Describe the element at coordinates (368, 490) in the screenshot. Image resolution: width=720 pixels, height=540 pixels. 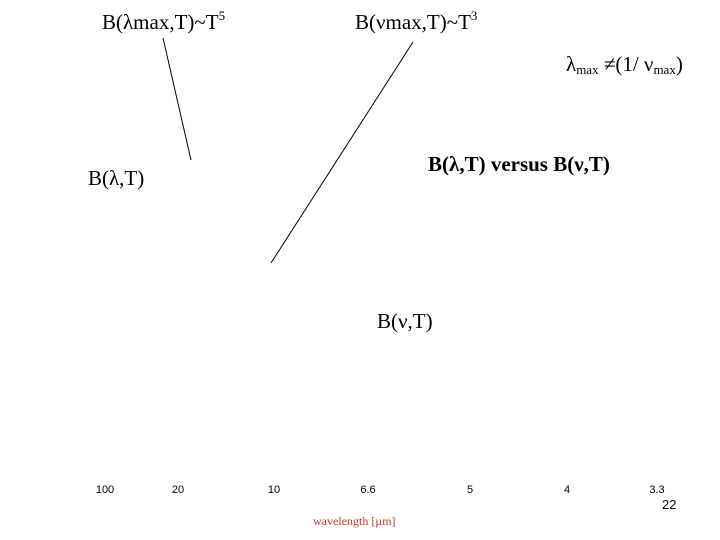
I see `tick-label: 6.6` at that location.